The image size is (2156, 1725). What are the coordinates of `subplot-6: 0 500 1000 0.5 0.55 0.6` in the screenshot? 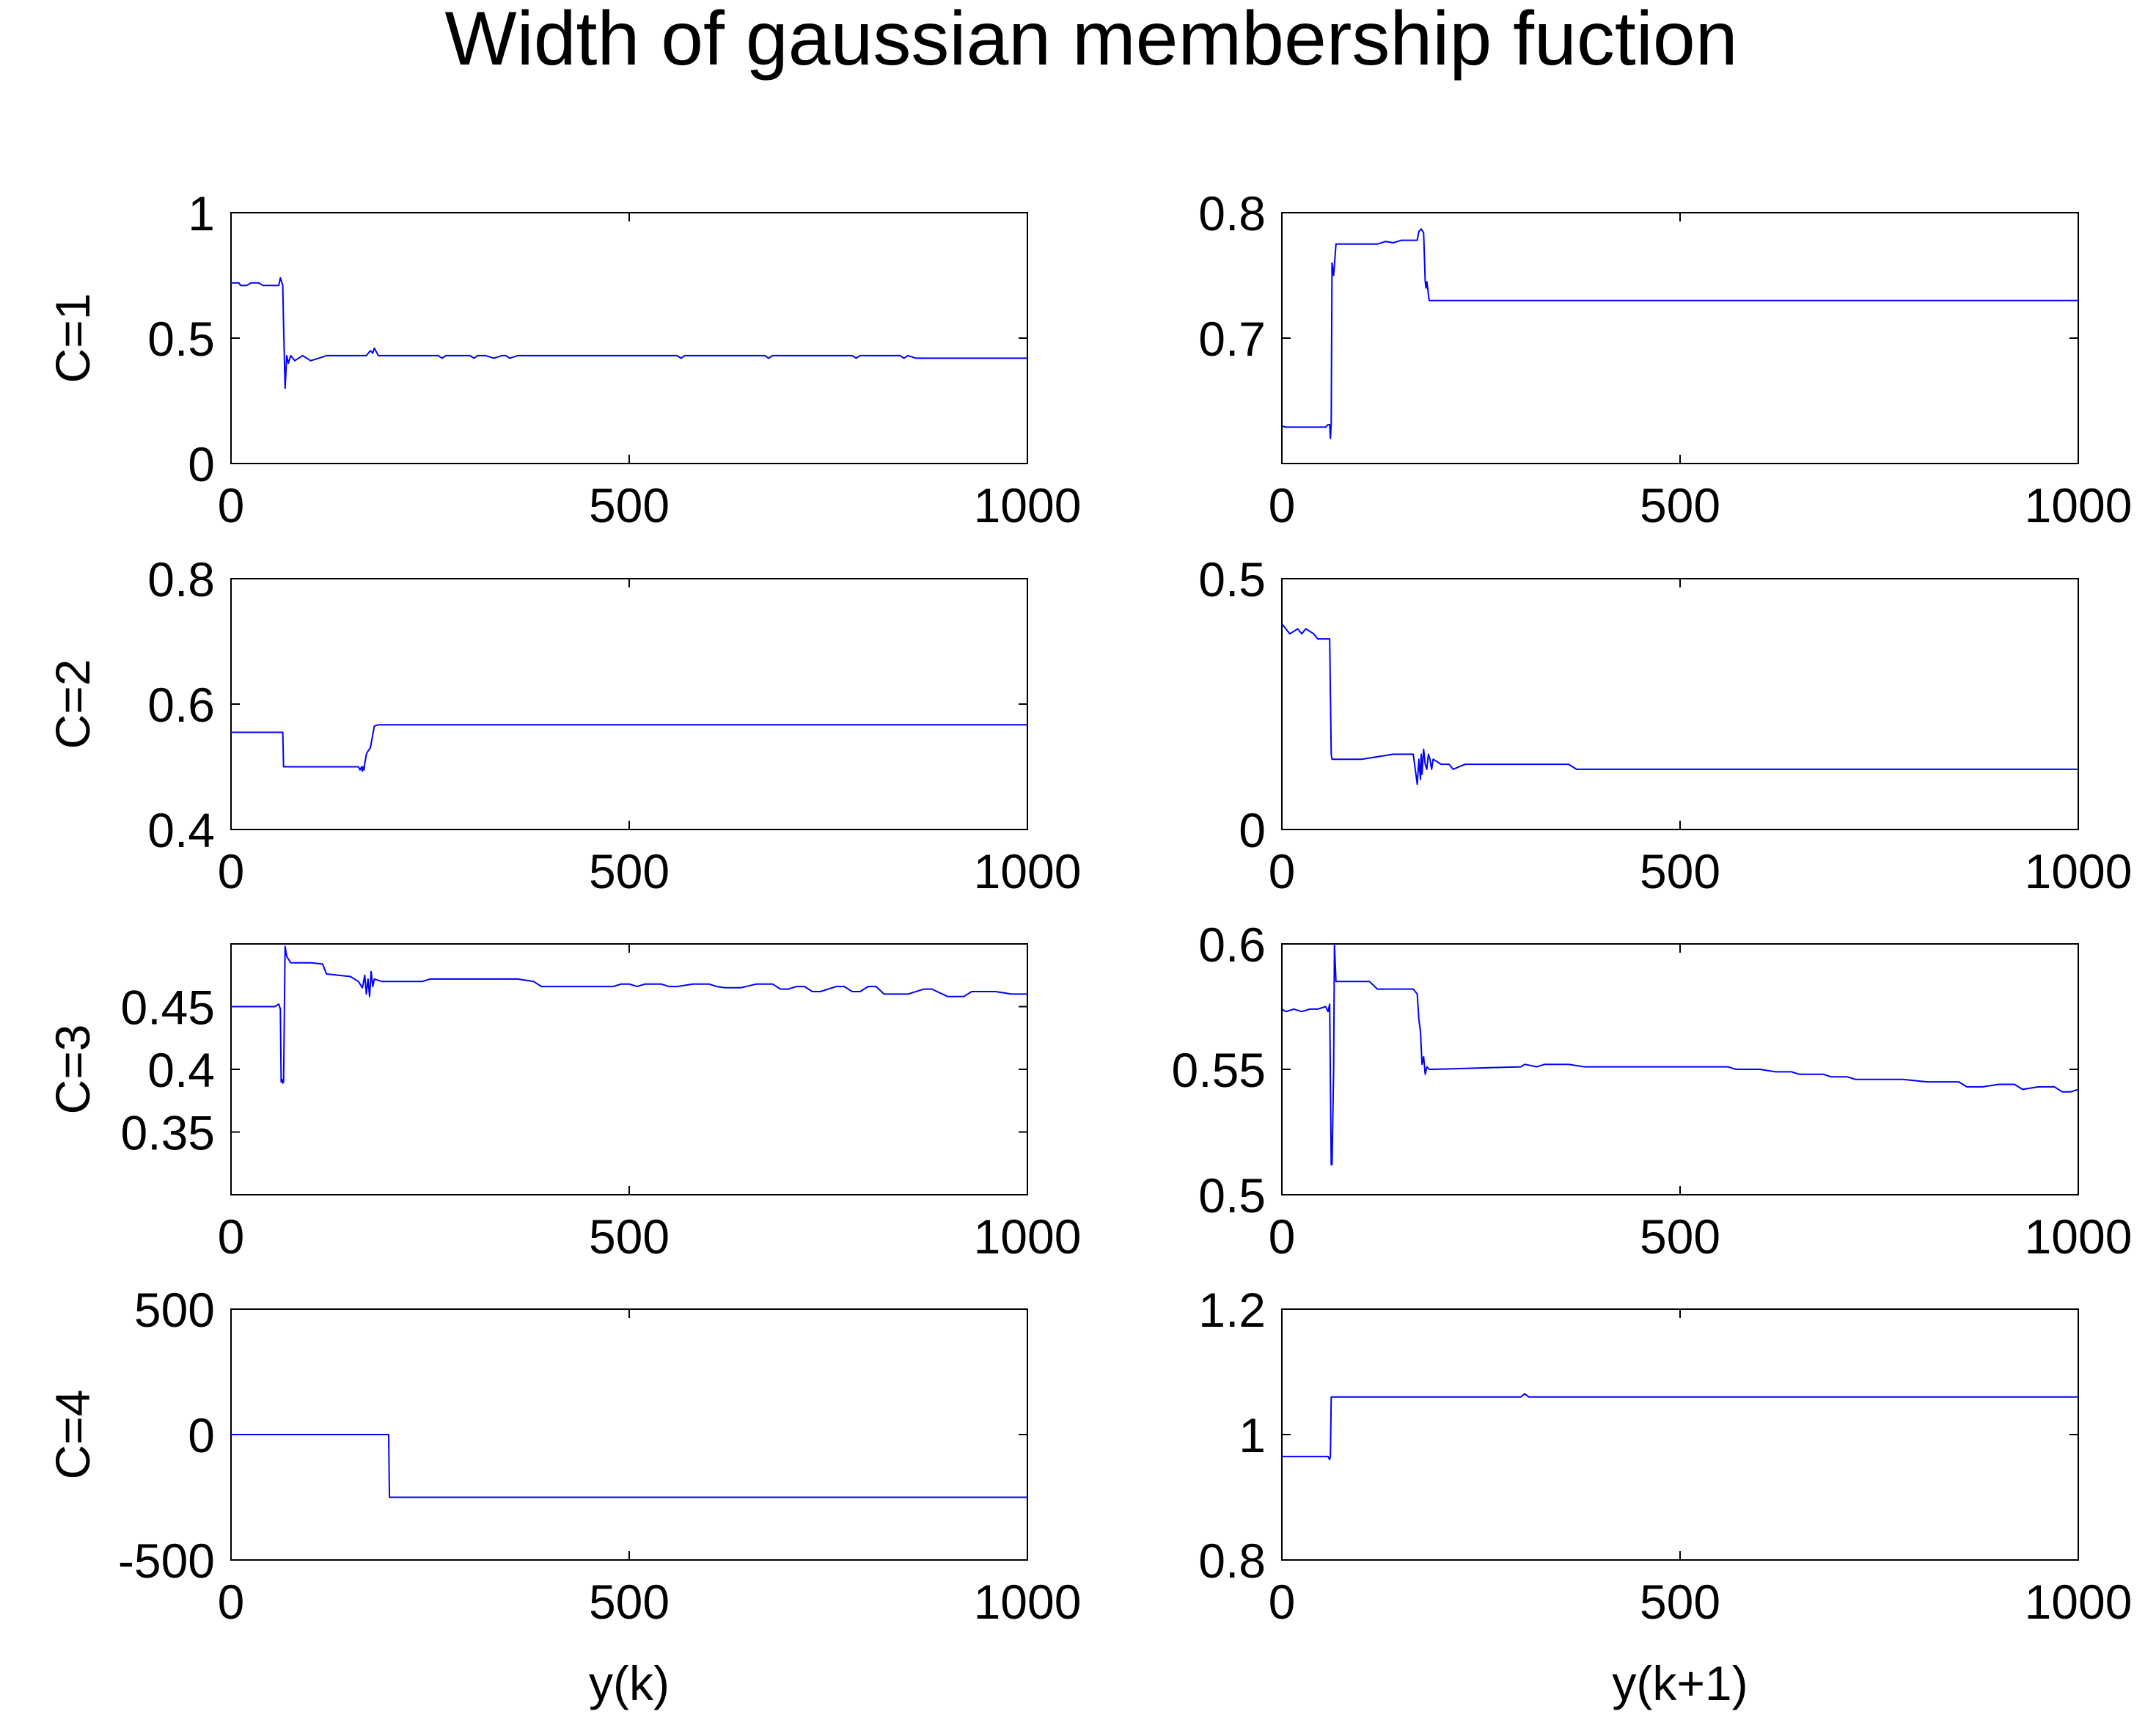 It's located at (1652, 1091).